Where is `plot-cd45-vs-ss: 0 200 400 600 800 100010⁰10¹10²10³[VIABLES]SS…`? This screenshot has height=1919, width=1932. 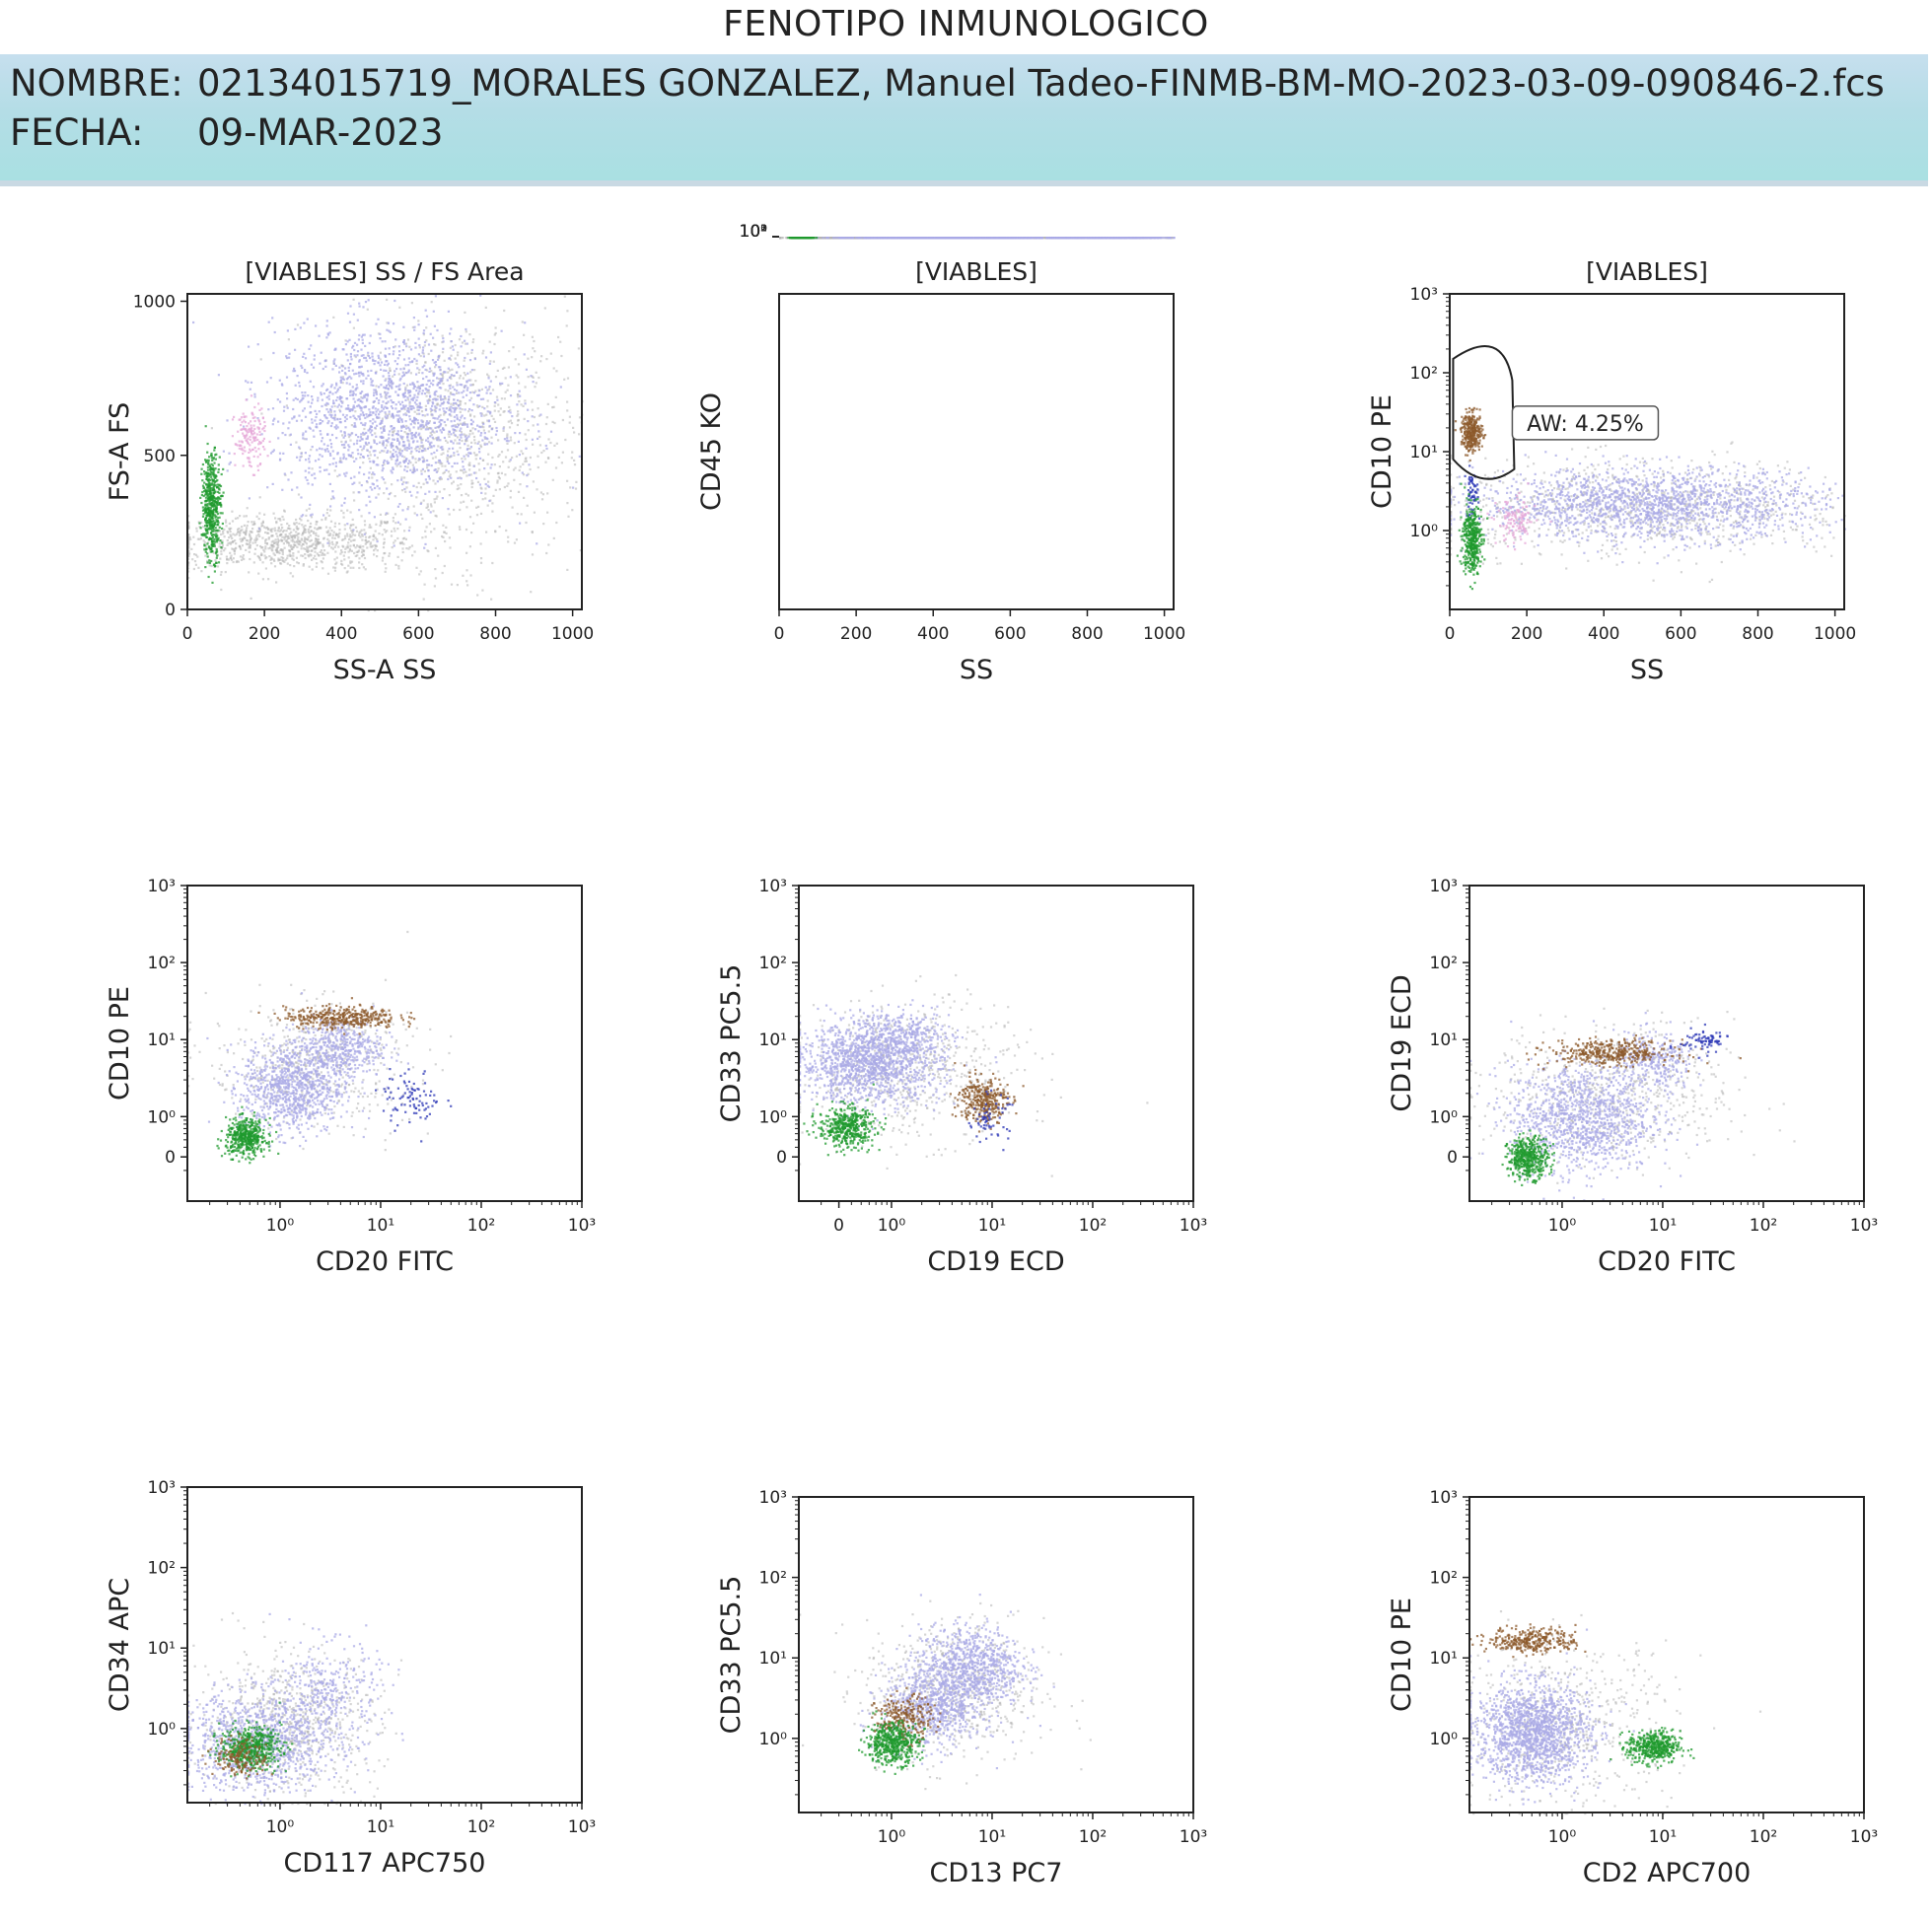
plot-cd45-vs-ss: 0 200 400 600 800 100010⁰10¹10²10³[VIABLES]SS… is located at coordinates (940, 453).